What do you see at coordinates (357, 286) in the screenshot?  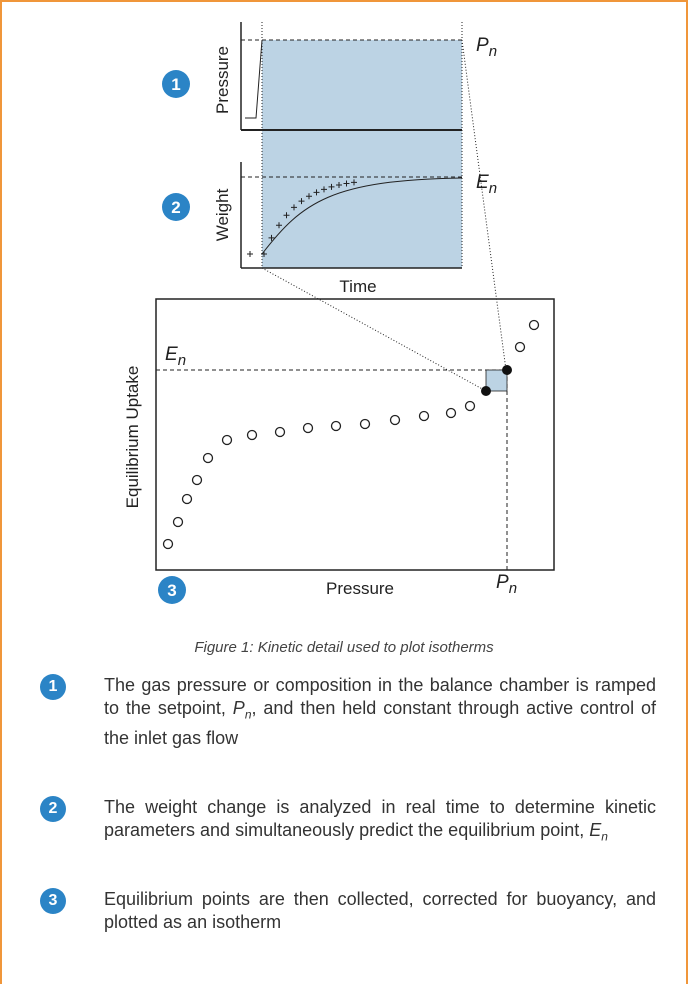 I see `axis-label: Time` at bounding box center [357, 286].